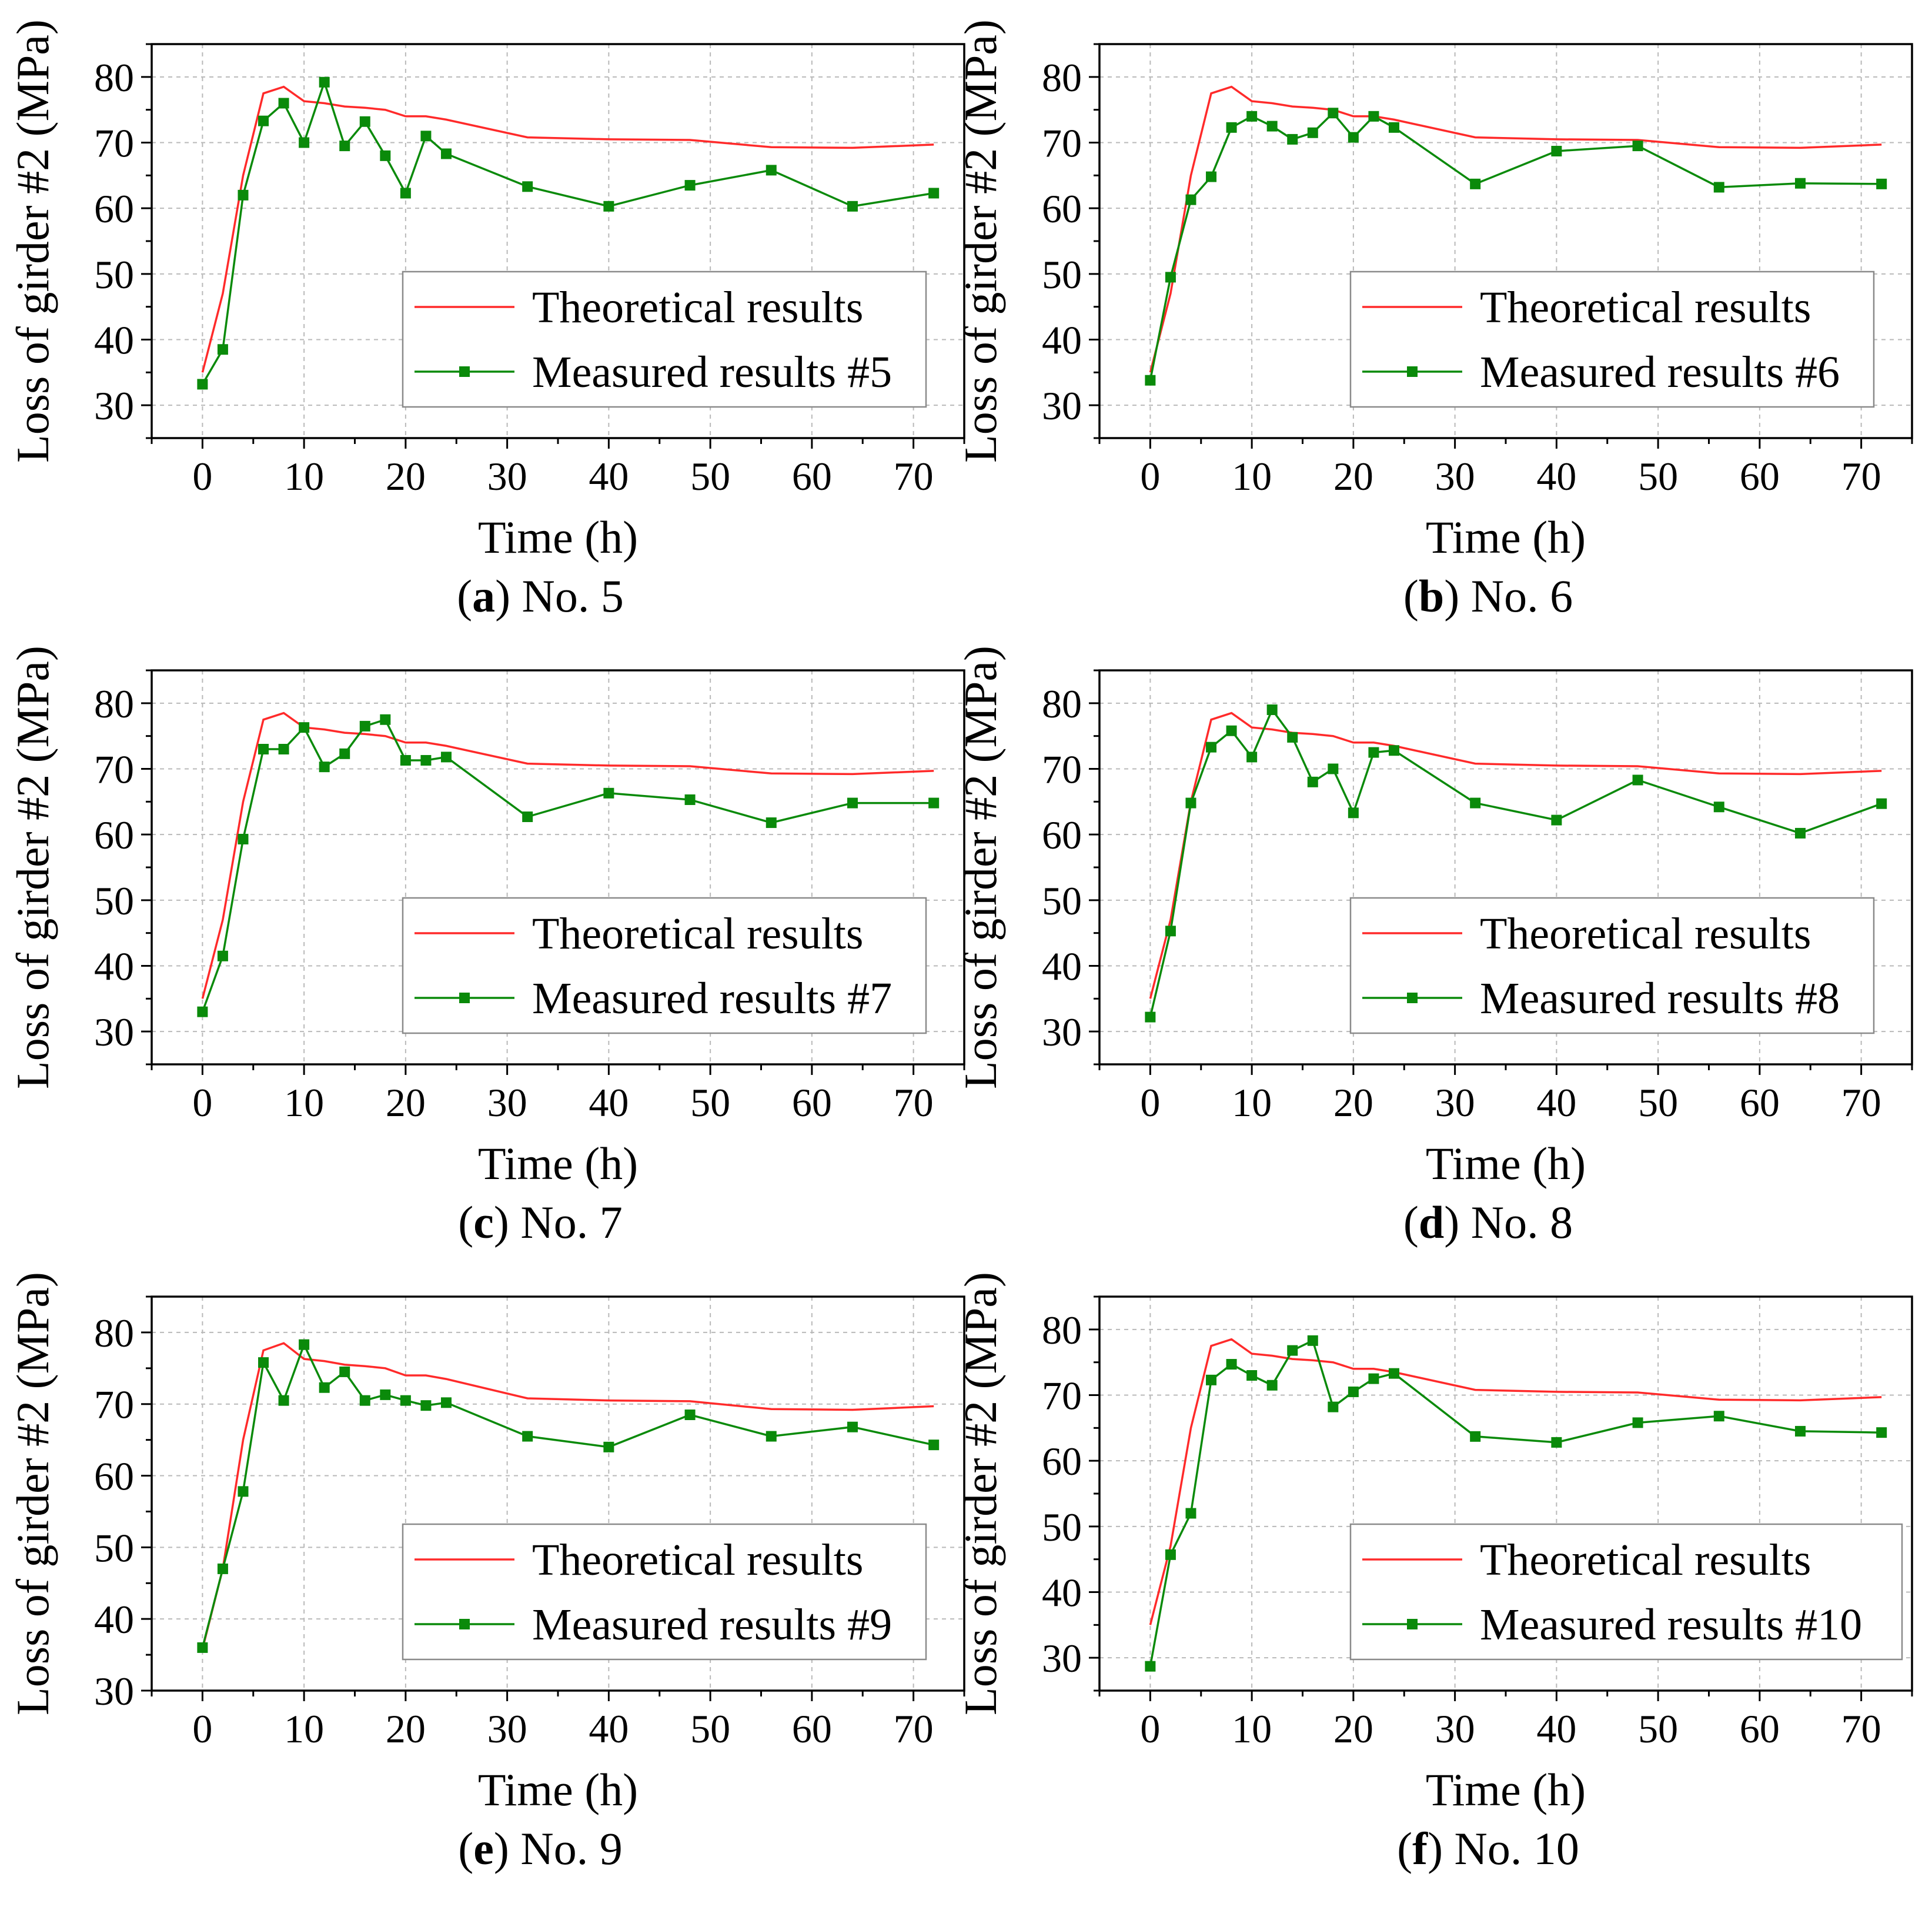 Image resolution: width=1932 pixels, height=1907 pixels. Describe the element at coordinates (712, 373) in the screenshot. I see `legend-entry: Measured results #5` at that location.